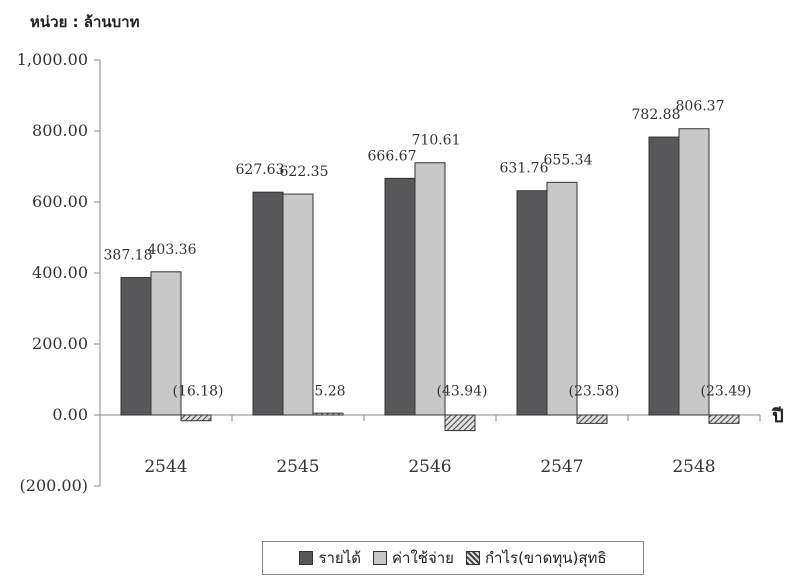 Image resolution: width=795 pixels, height=582 pixels. What do you see at coordinates (329, 391) in the screenshot?
I see `data-label-net-profit: 5.28` at bounding box center [329, 391].